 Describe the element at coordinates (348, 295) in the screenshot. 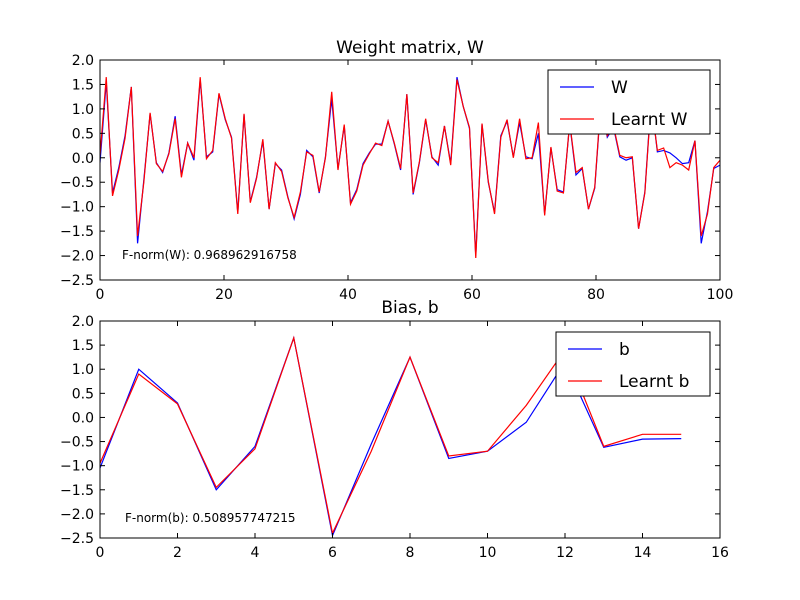

I see `x-tick-label: 40` at that location.